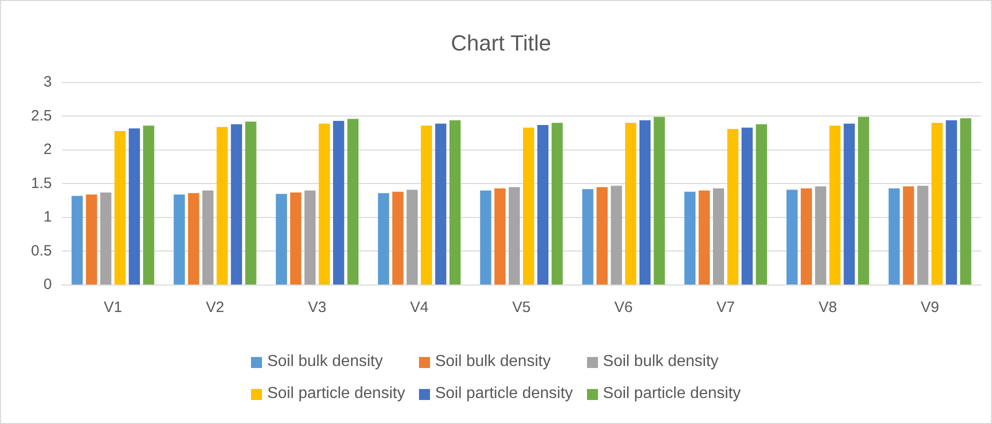  What do you see at coordinates (48, 149) in the screenshot?
I see `y-tick-label: 2` at bounding box center [48, 149].